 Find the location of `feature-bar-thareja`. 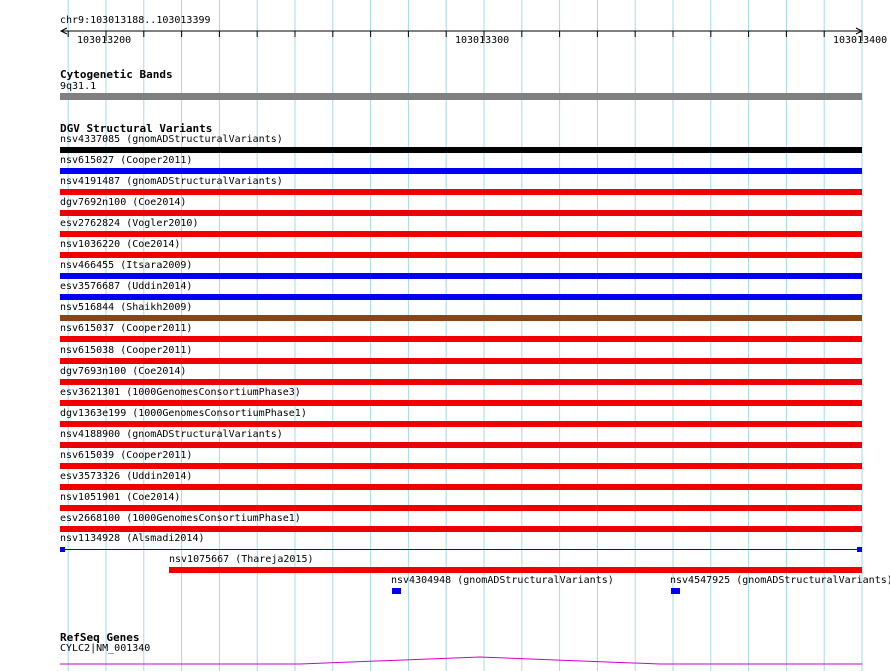

feature-bar-thareja is located at coordinates (515, 570).